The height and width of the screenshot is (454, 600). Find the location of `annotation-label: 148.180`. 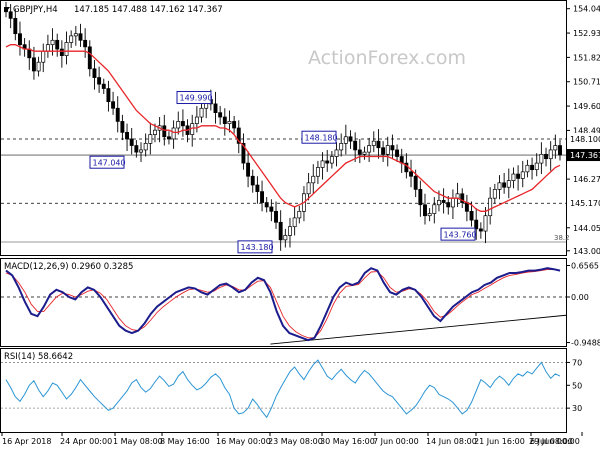

annotation-label: 148.180 is located at coordinates (321, 137).